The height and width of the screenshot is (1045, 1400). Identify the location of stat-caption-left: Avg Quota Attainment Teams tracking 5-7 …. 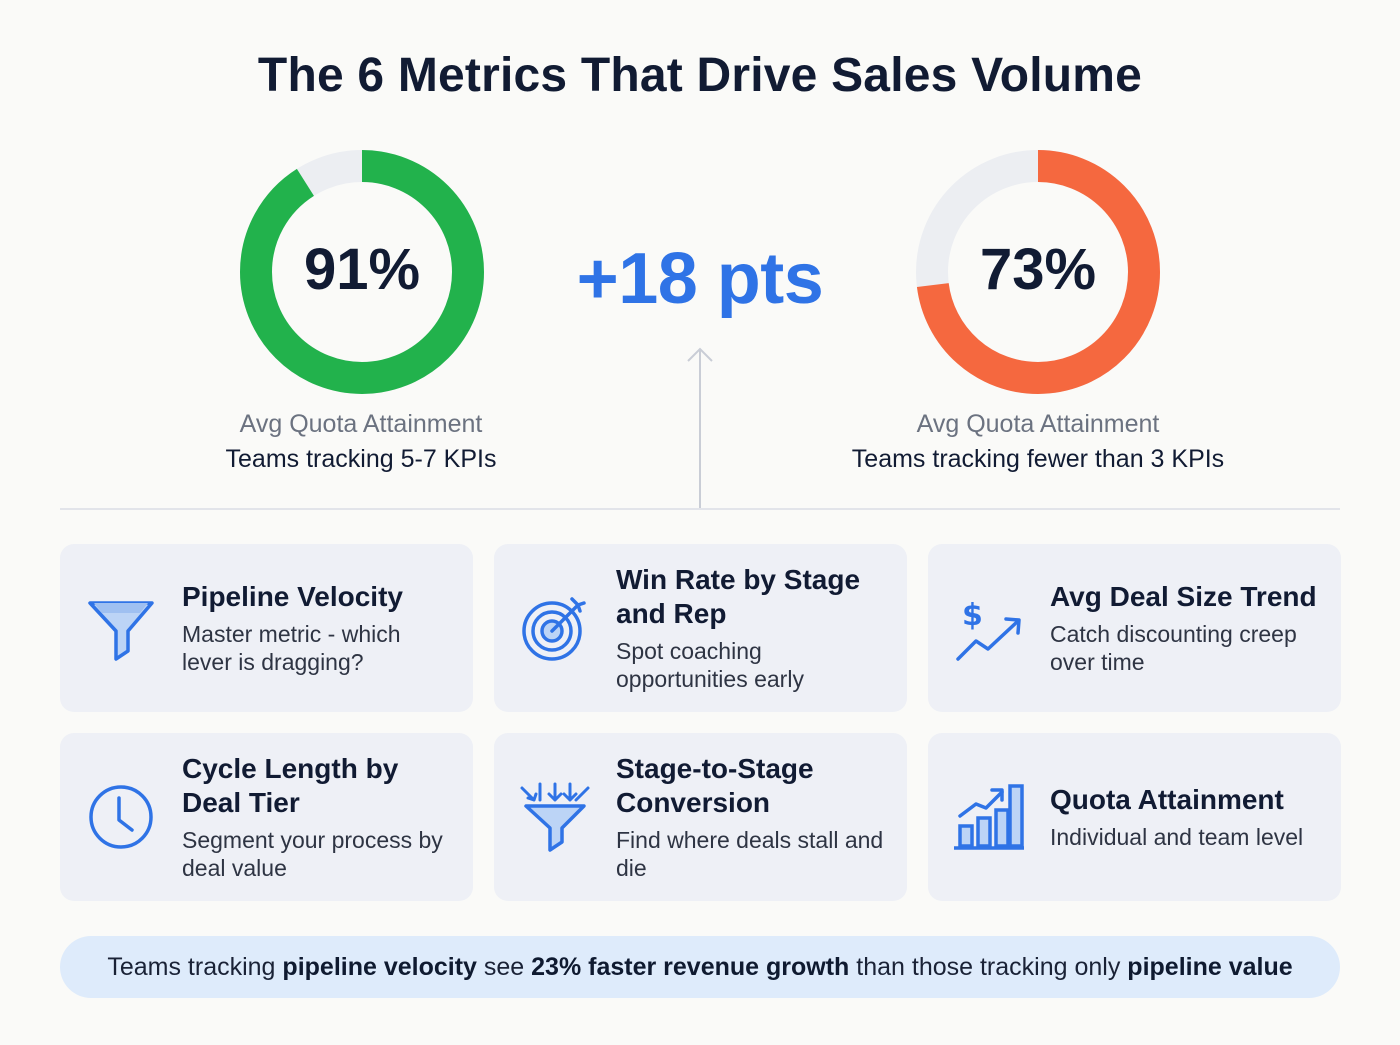
(361, 442).